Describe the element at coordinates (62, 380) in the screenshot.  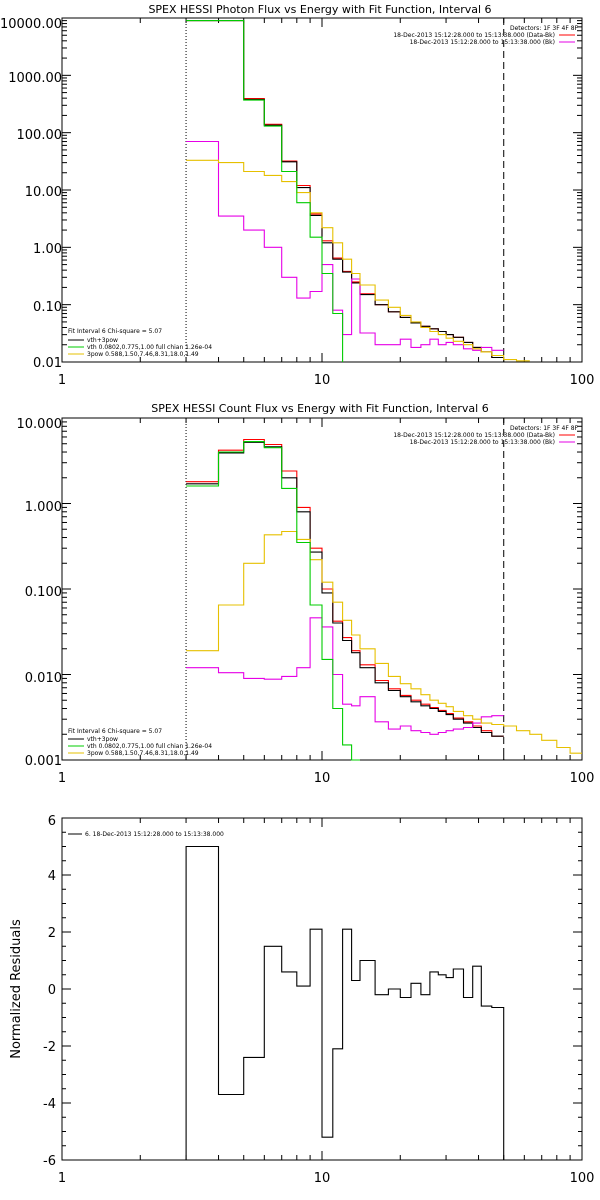
I see `photon-x-tick-label: 1` at that location.